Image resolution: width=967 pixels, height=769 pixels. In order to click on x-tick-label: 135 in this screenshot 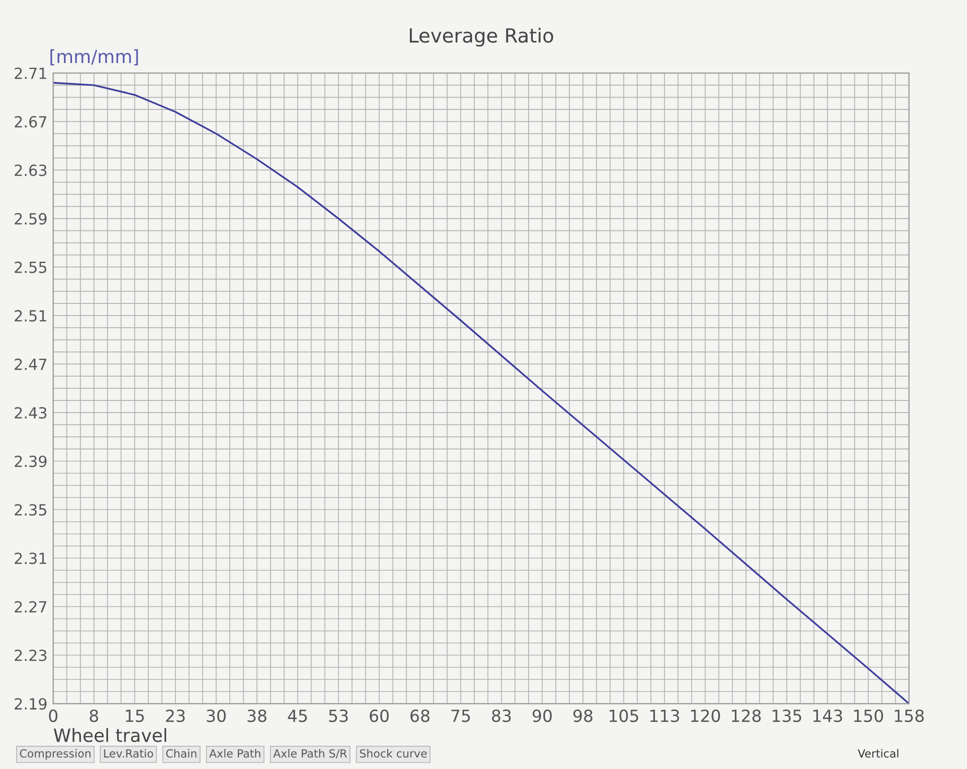, I will do `click(787, 715)`.